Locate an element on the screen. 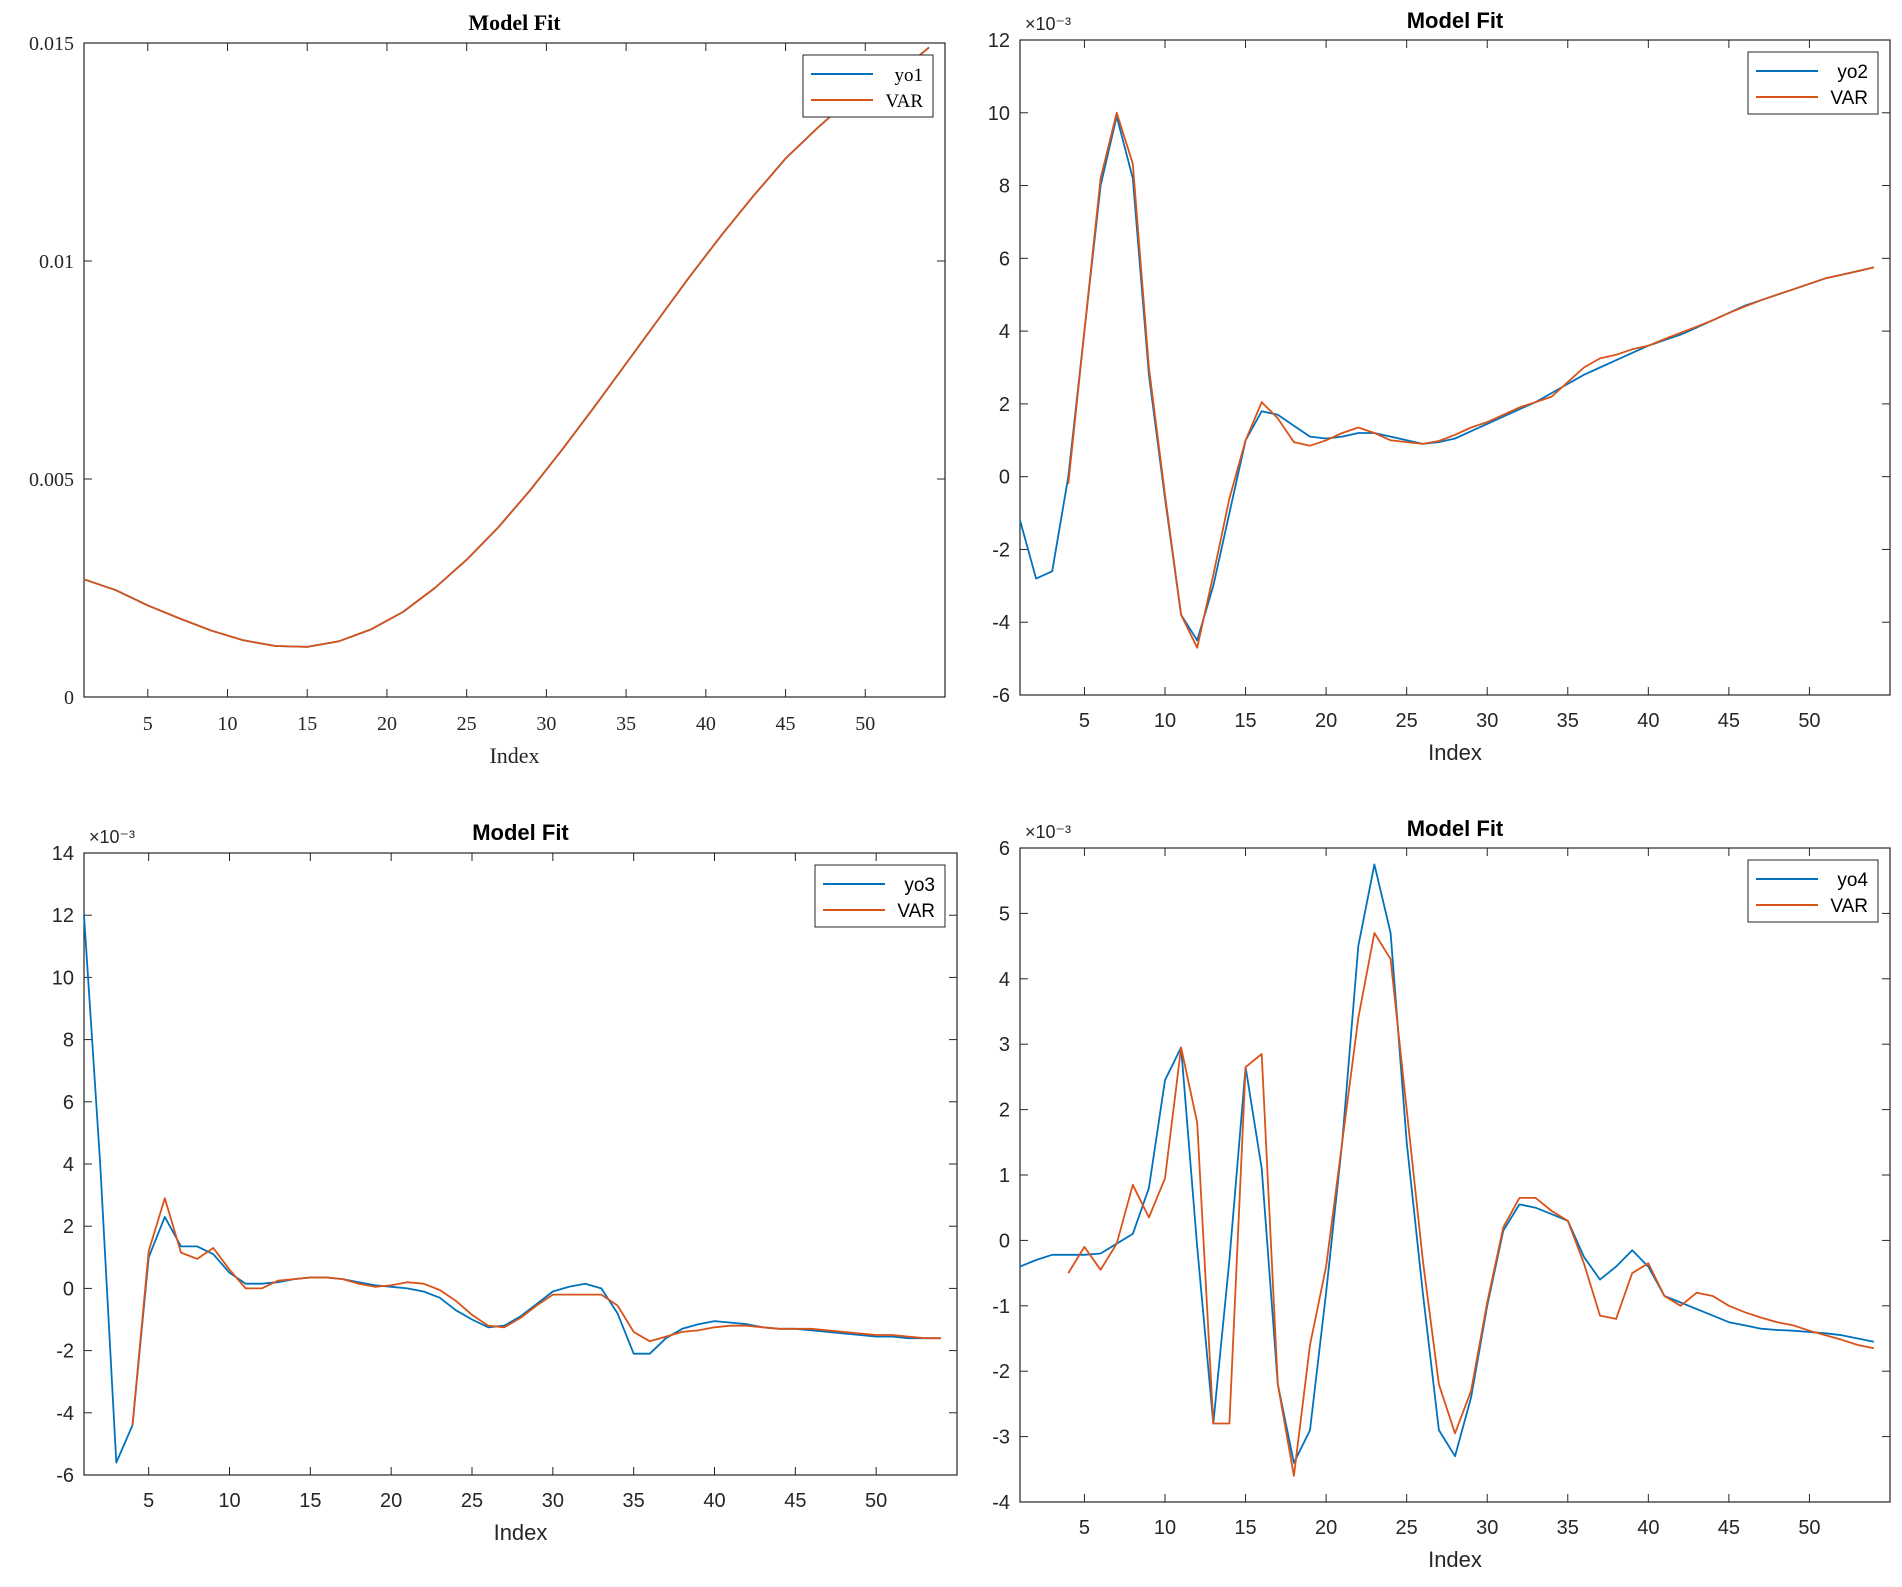 The width and height of the screenshot is (1902, 1587). legend: yo2 VAR is located at coordinates (1813, 83).